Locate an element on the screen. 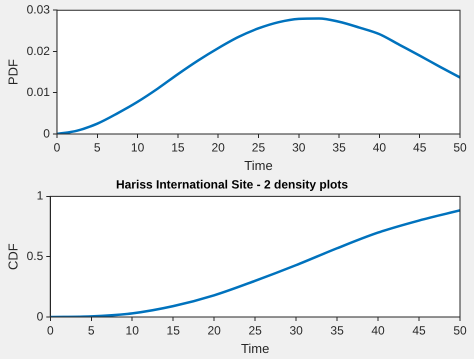 The image size is (474, 359). y-tick-label: 0.03 is located at coordinates (38, 9).